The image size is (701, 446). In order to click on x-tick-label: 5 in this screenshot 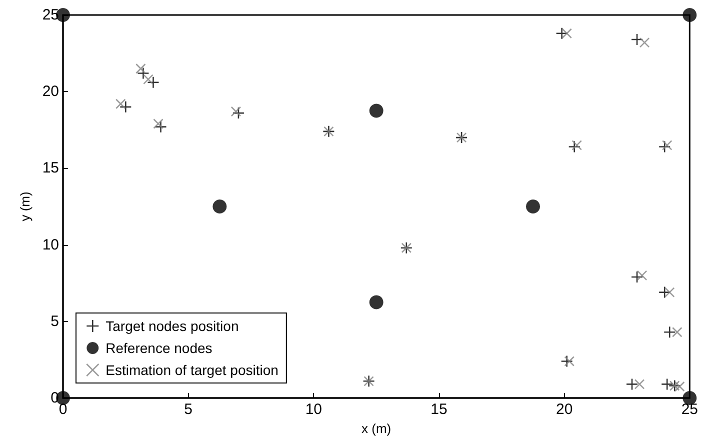, I will do `click(188, 409)`.